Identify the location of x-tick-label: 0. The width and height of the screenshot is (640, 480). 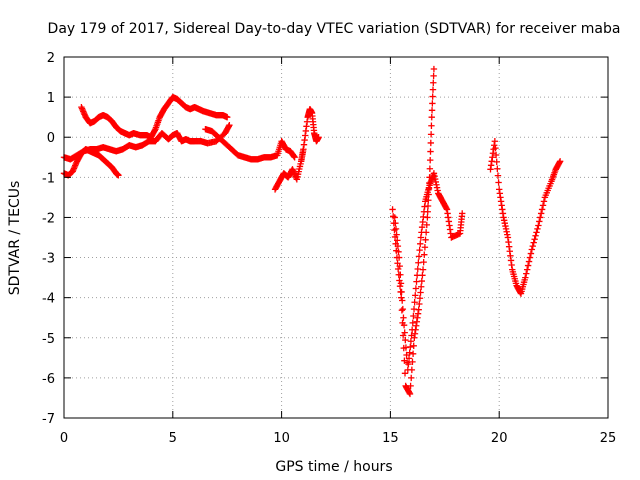
(64, 438).